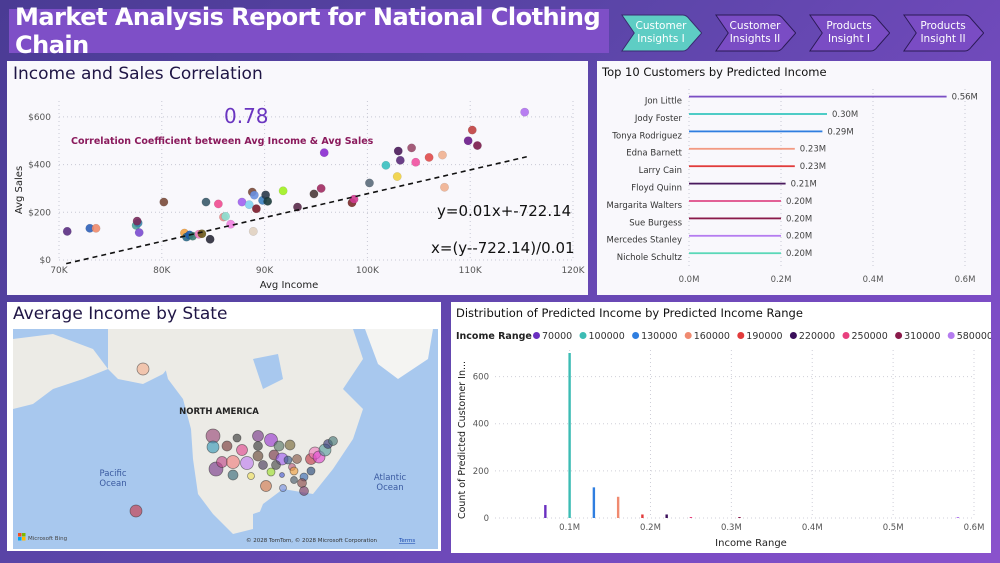  Describe the element at coordinates (659, 336) in the screenshot. I see `legend-item-label: 130000` at that location.